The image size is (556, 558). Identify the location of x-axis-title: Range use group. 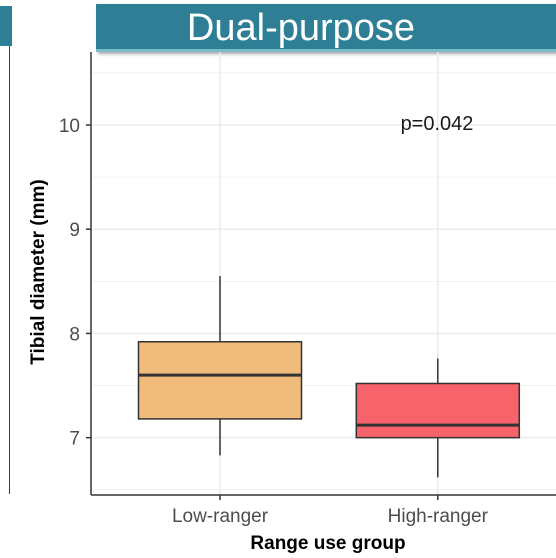
(327, 543).